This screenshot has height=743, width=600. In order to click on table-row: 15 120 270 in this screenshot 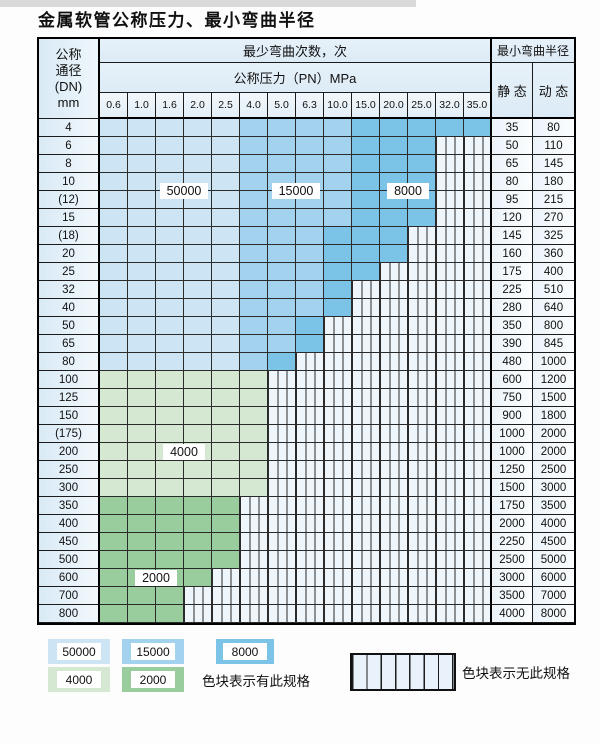, I will do `click(306, 218)`.